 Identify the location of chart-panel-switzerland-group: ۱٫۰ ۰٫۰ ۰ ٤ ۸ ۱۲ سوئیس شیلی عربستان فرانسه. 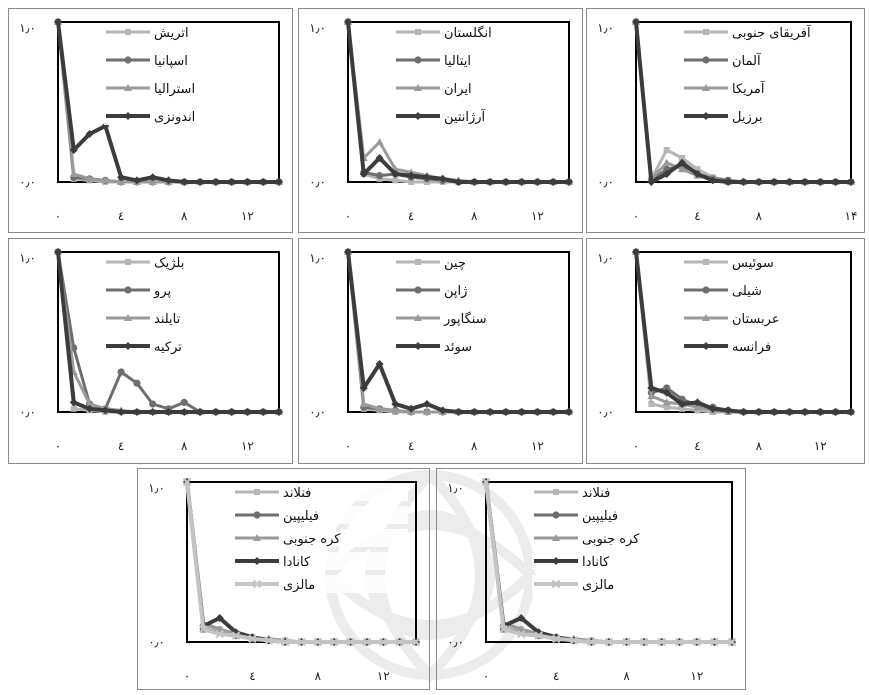
(725, 351).